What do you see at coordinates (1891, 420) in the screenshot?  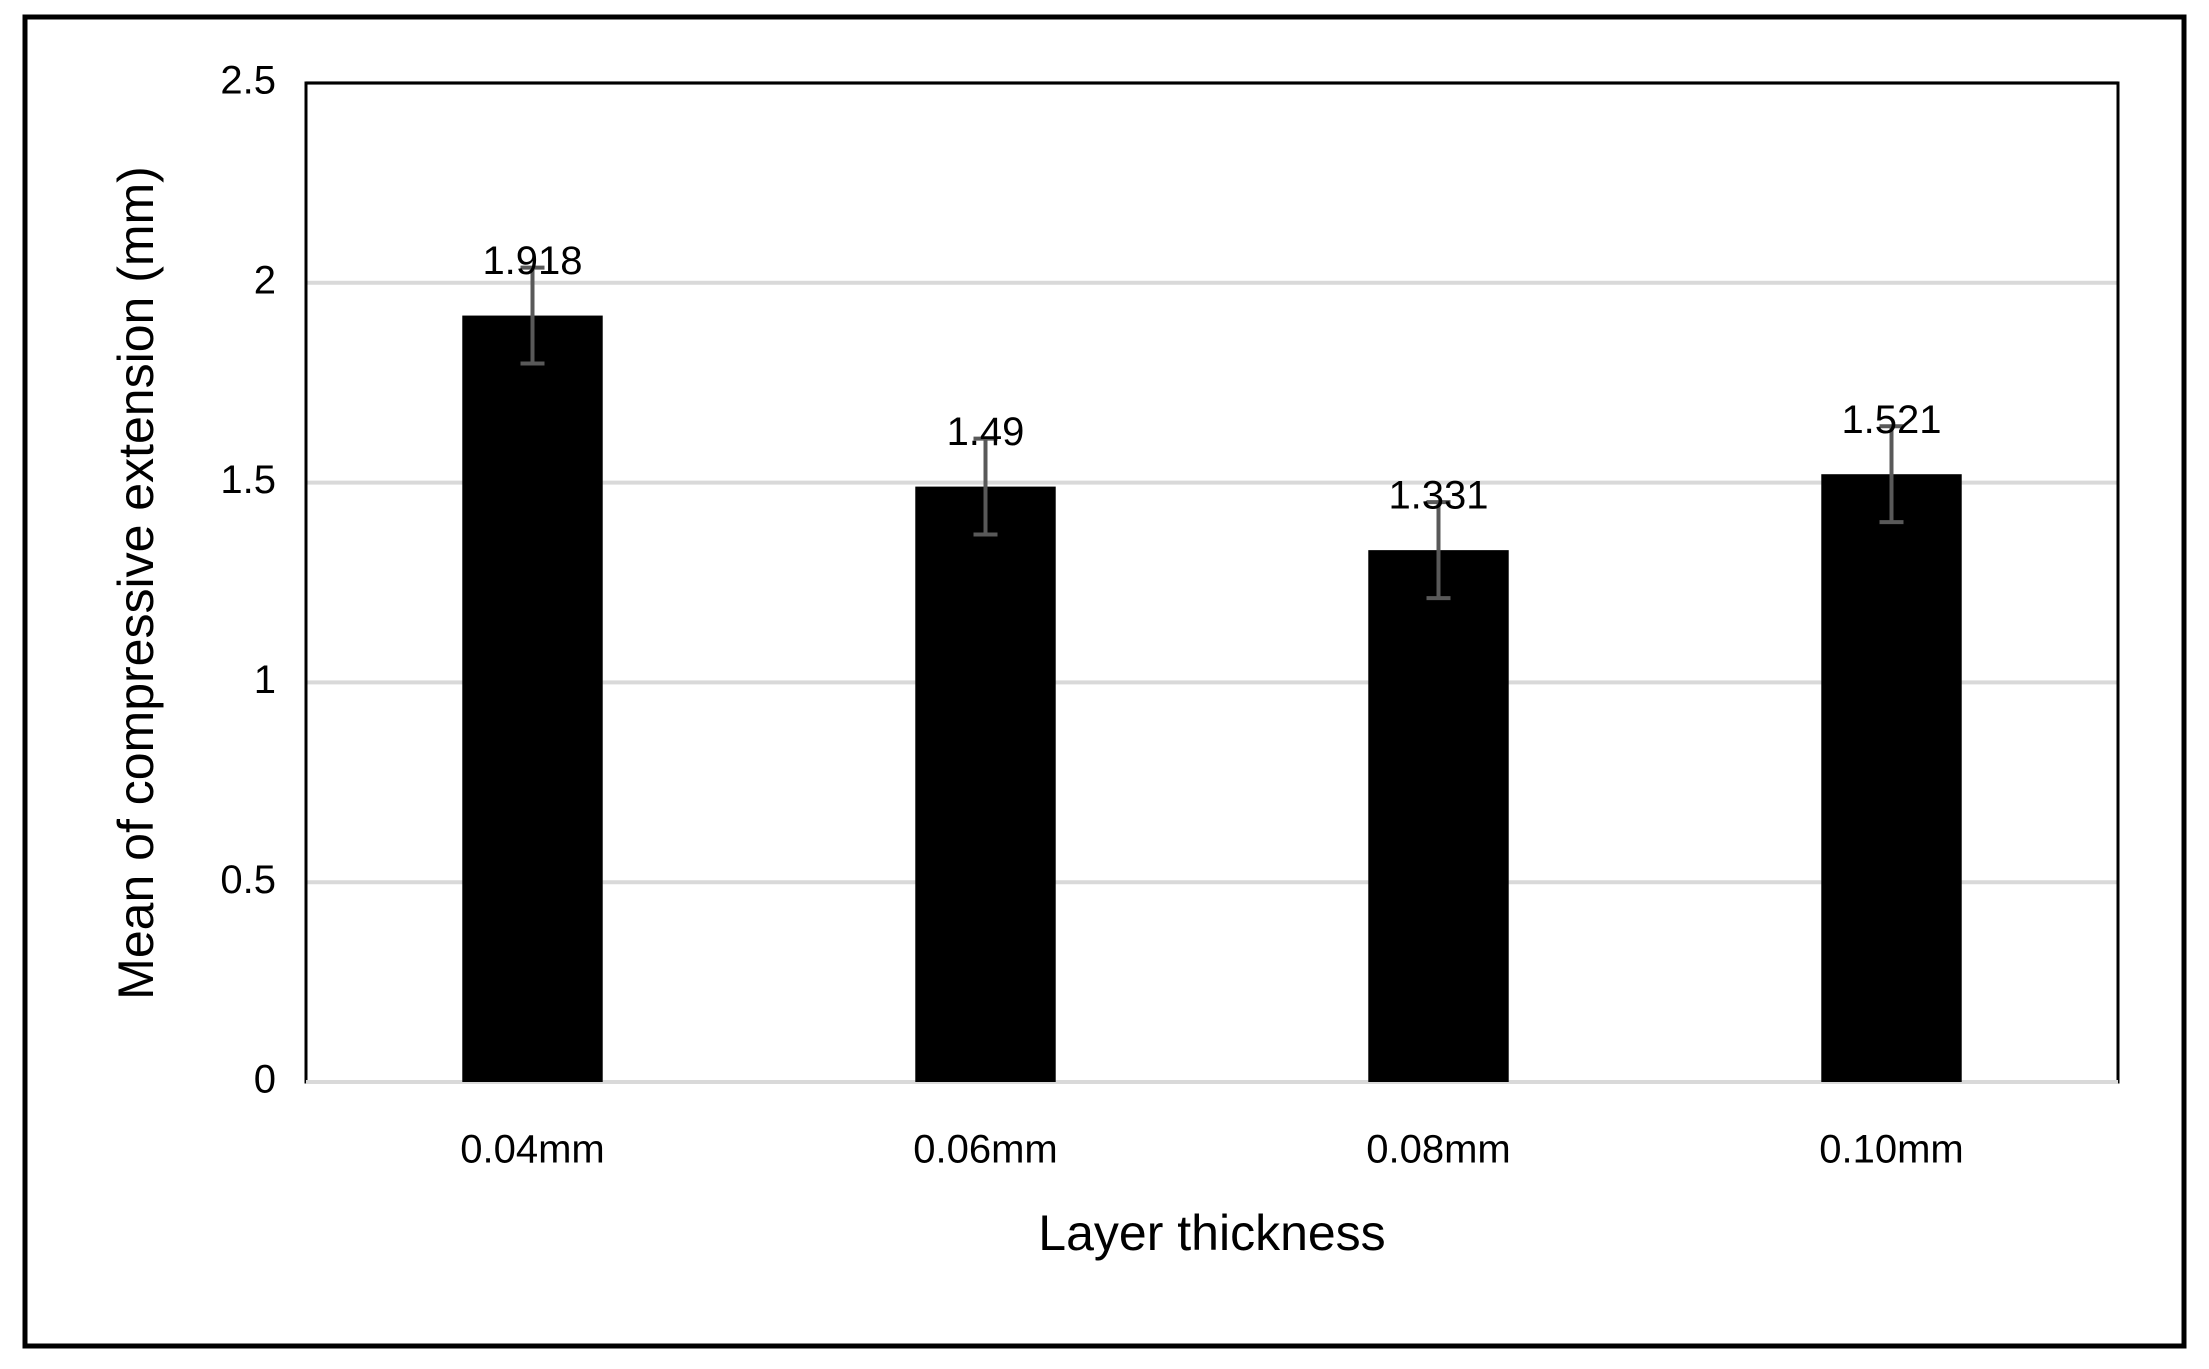 I see `data-label: 1.521` at bounding box center [1891, 420].